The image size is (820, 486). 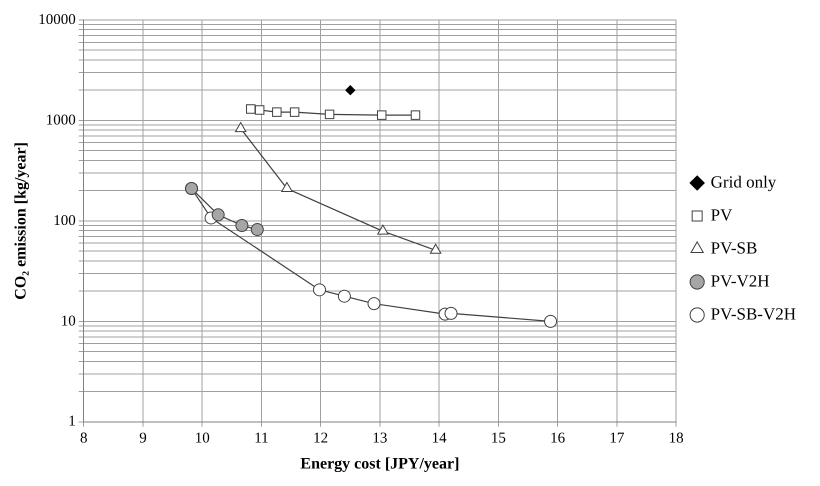 I want to click on x-tick-label: 8, so click(x=84, y=438).